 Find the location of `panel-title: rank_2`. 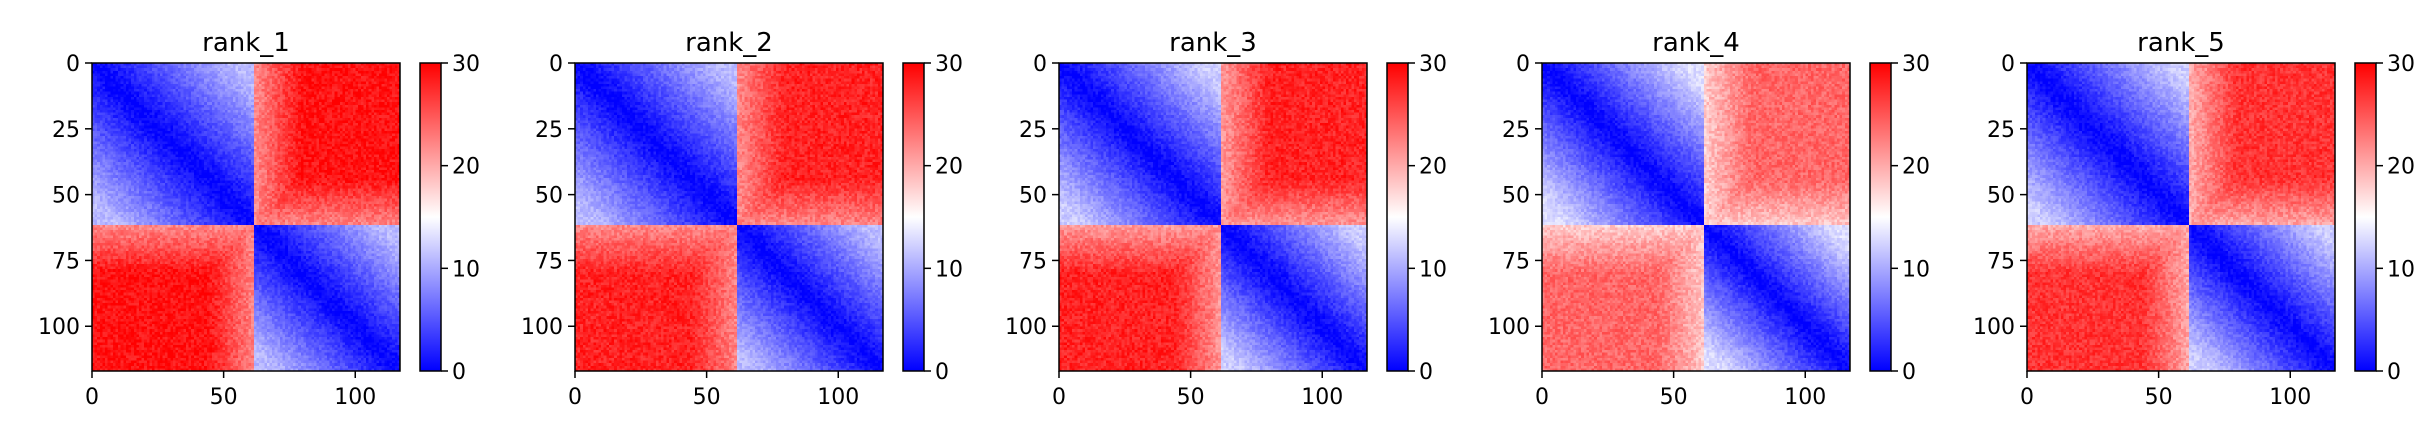

panel-title: rank_2 is located at coordinates (729, 43).